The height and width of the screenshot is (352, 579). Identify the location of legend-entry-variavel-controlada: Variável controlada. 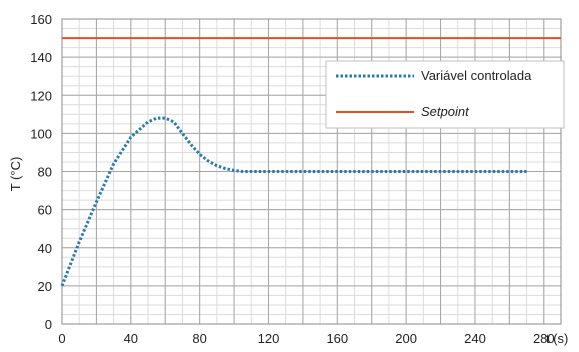
(476, 75).